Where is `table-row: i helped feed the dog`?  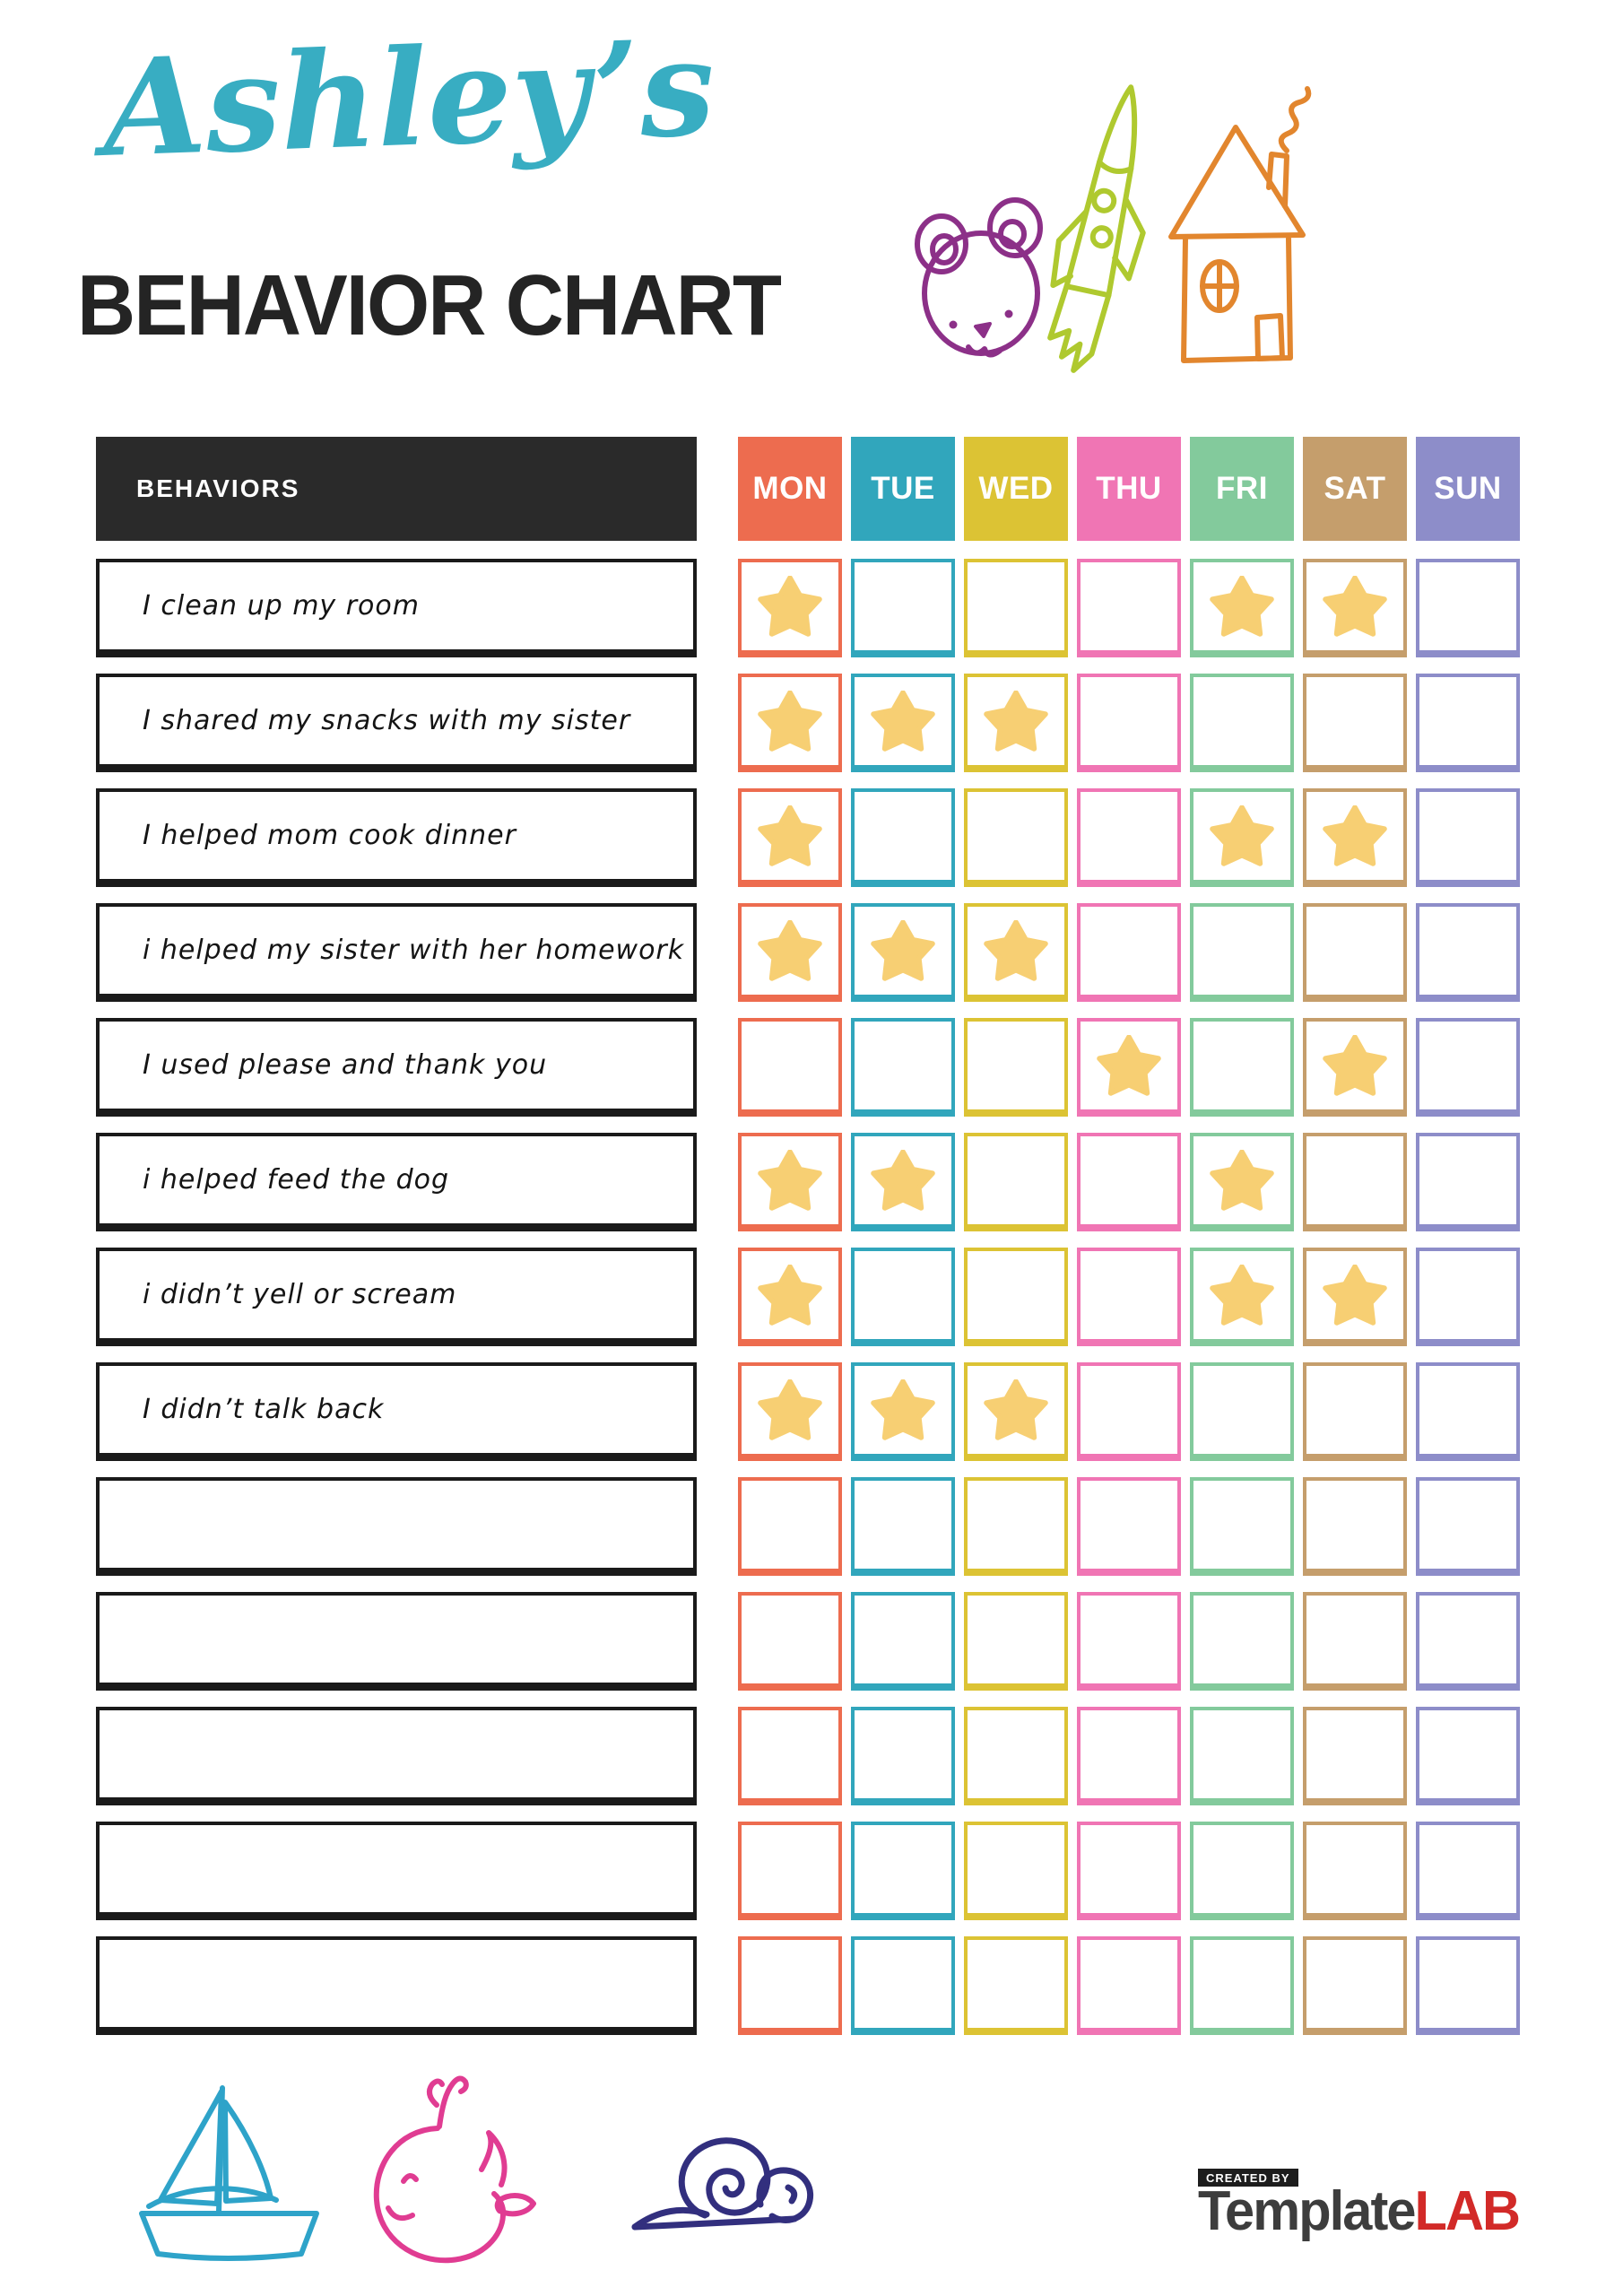
table-row: i helped feed the dog is located at coordinates (809, 1182).